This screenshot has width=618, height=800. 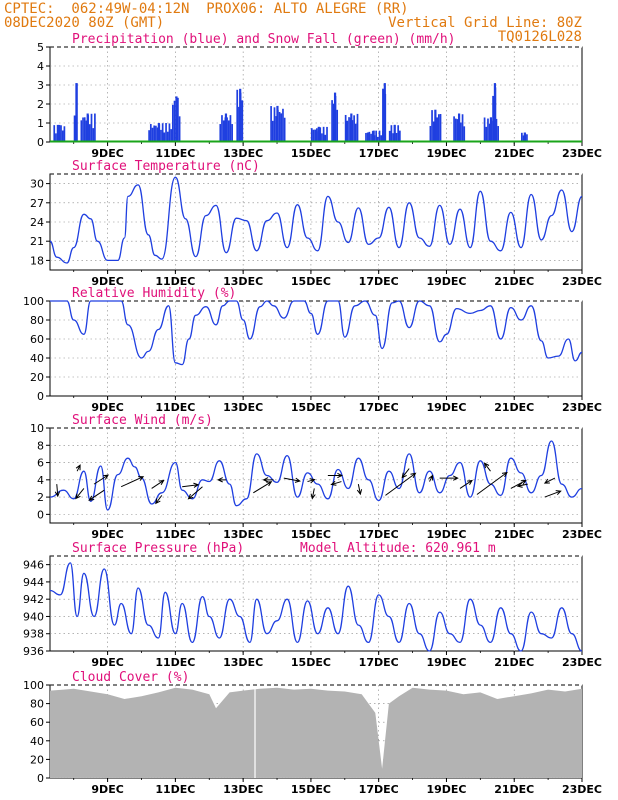 I want to click on header-right-line2: TQ0126L028, so click(x=539, y=37).